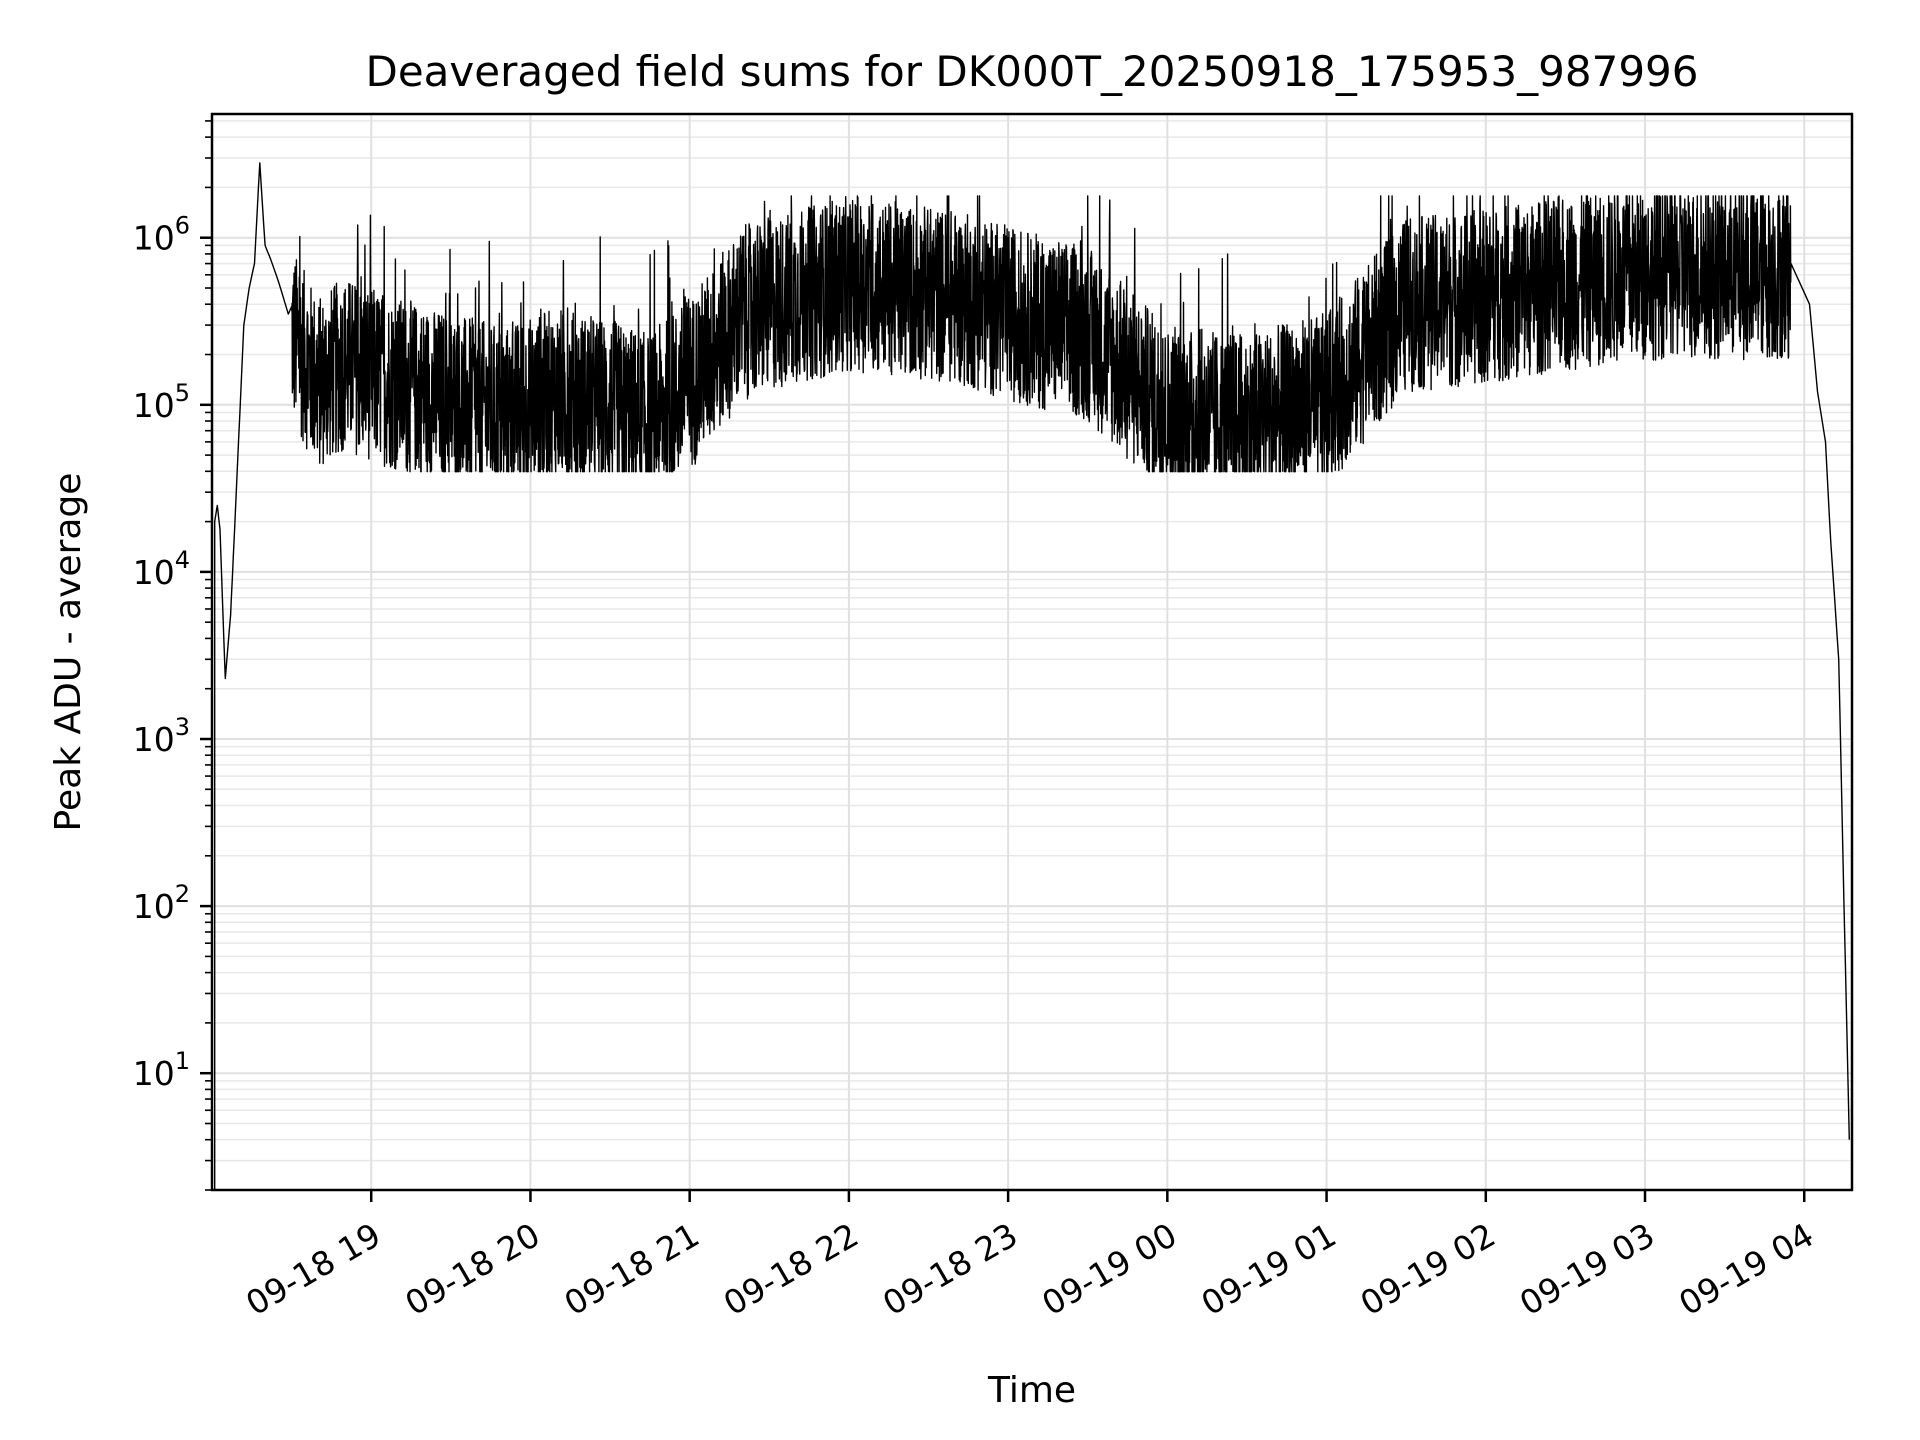  I want to click on x-axis-label: Time, so click(1031, 1390).